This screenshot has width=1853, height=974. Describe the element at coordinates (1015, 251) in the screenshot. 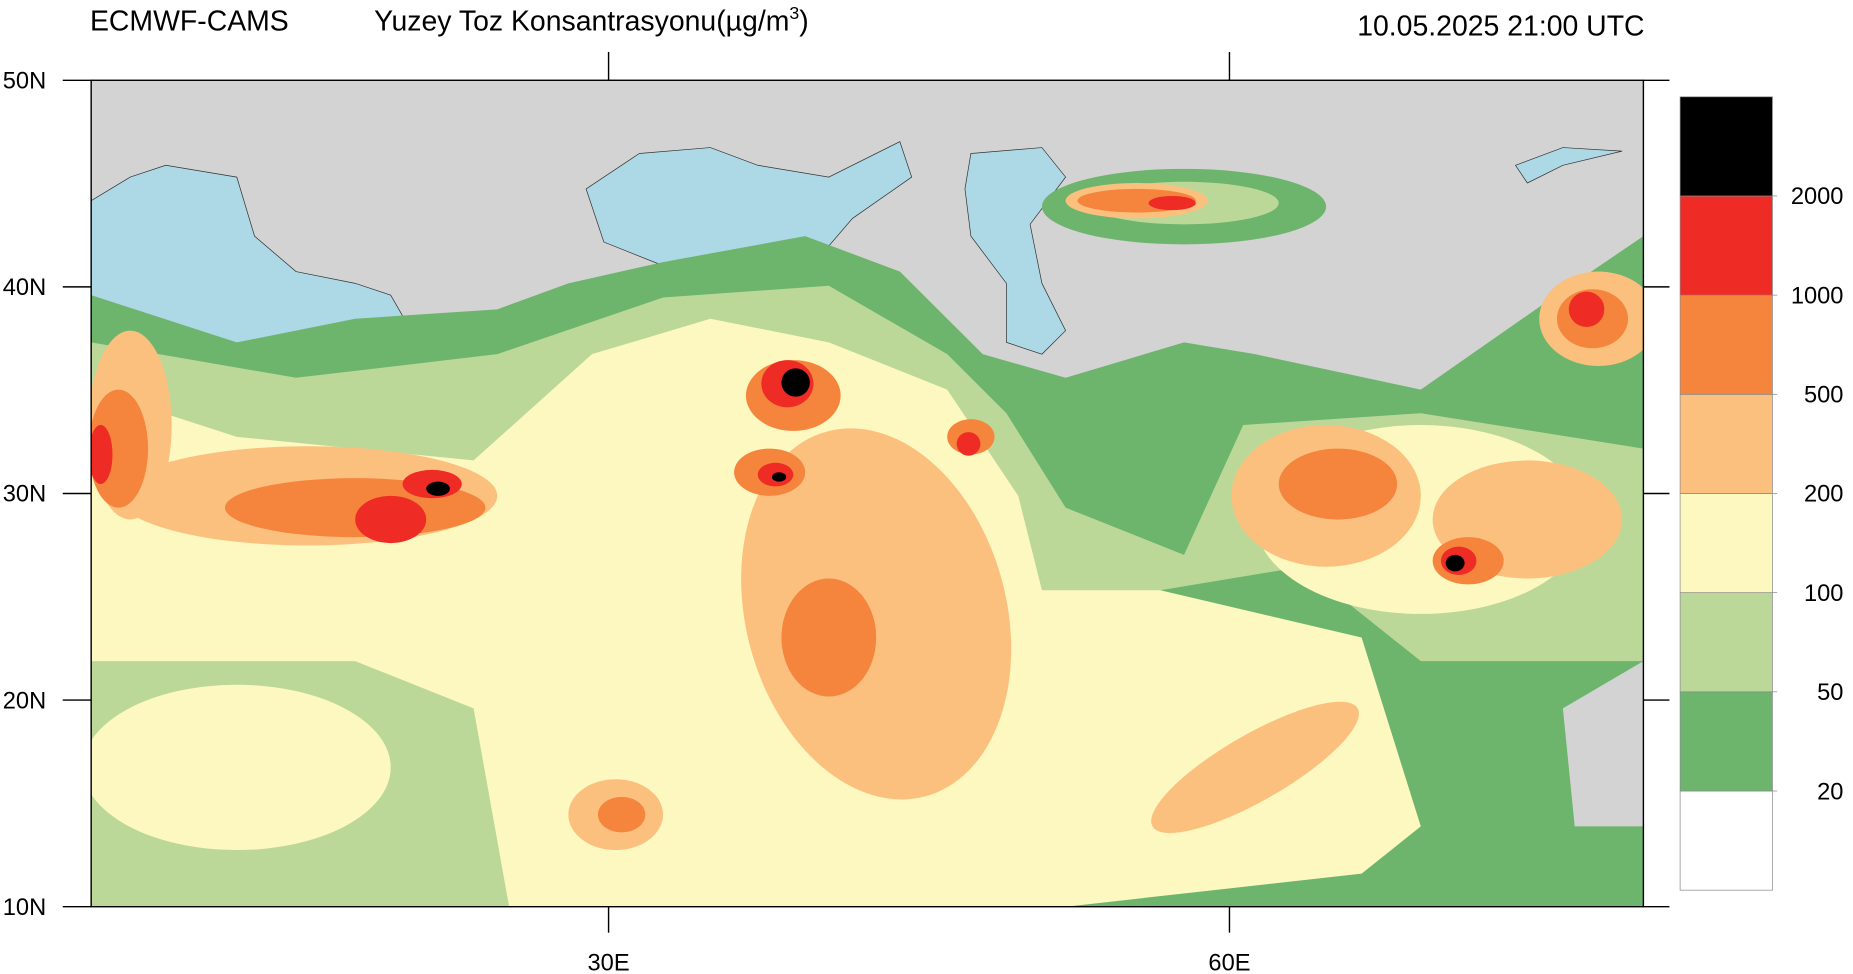

I see `caspian-sea` at that location.